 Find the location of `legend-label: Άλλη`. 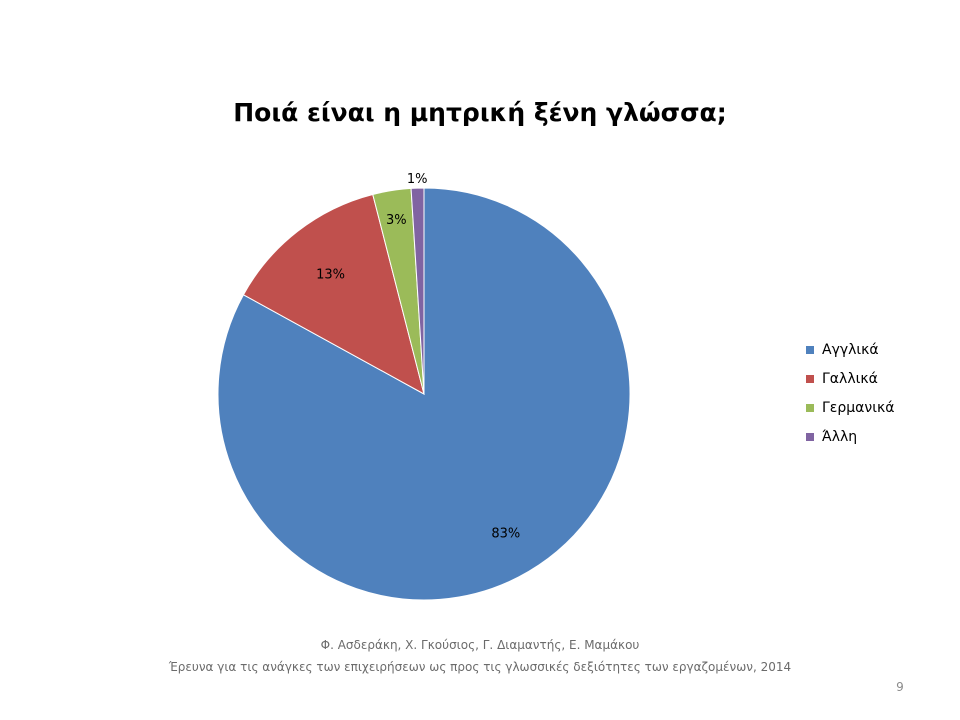

legend-label: Άλλη is located at coordinates (840, 436).